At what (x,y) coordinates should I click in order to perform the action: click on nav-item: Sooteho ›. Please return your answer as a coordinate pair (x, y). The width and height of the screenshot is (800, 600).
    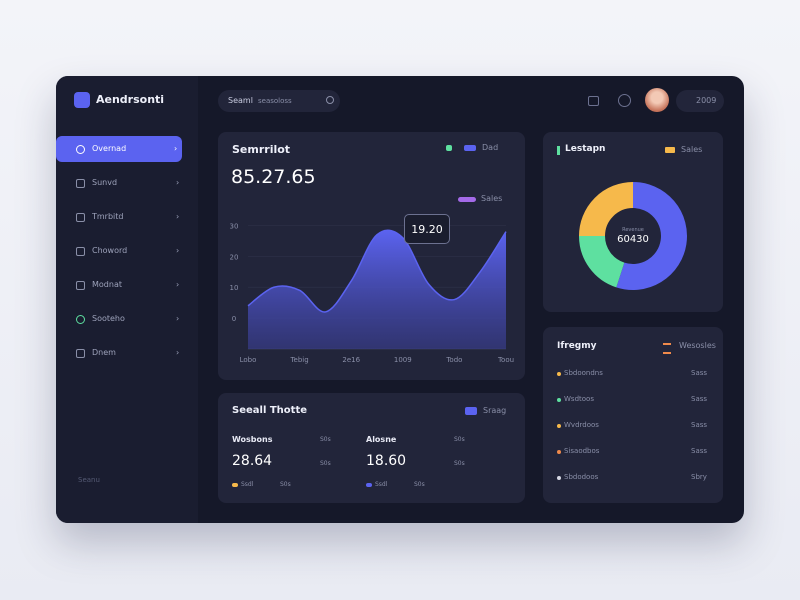
    Looking at the image, I should click on (119, 319).